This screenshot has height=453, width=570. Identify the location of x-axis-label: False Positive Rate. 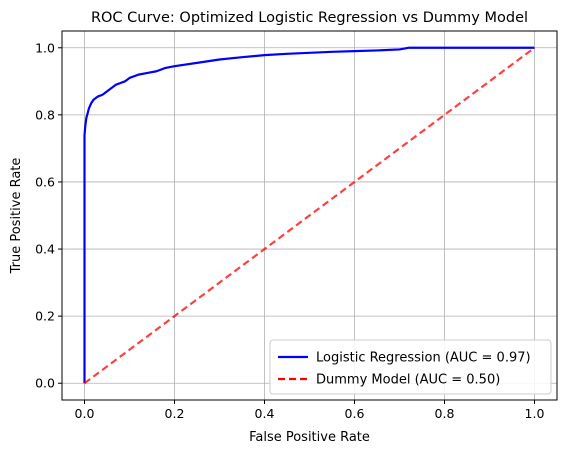
(309, 437).